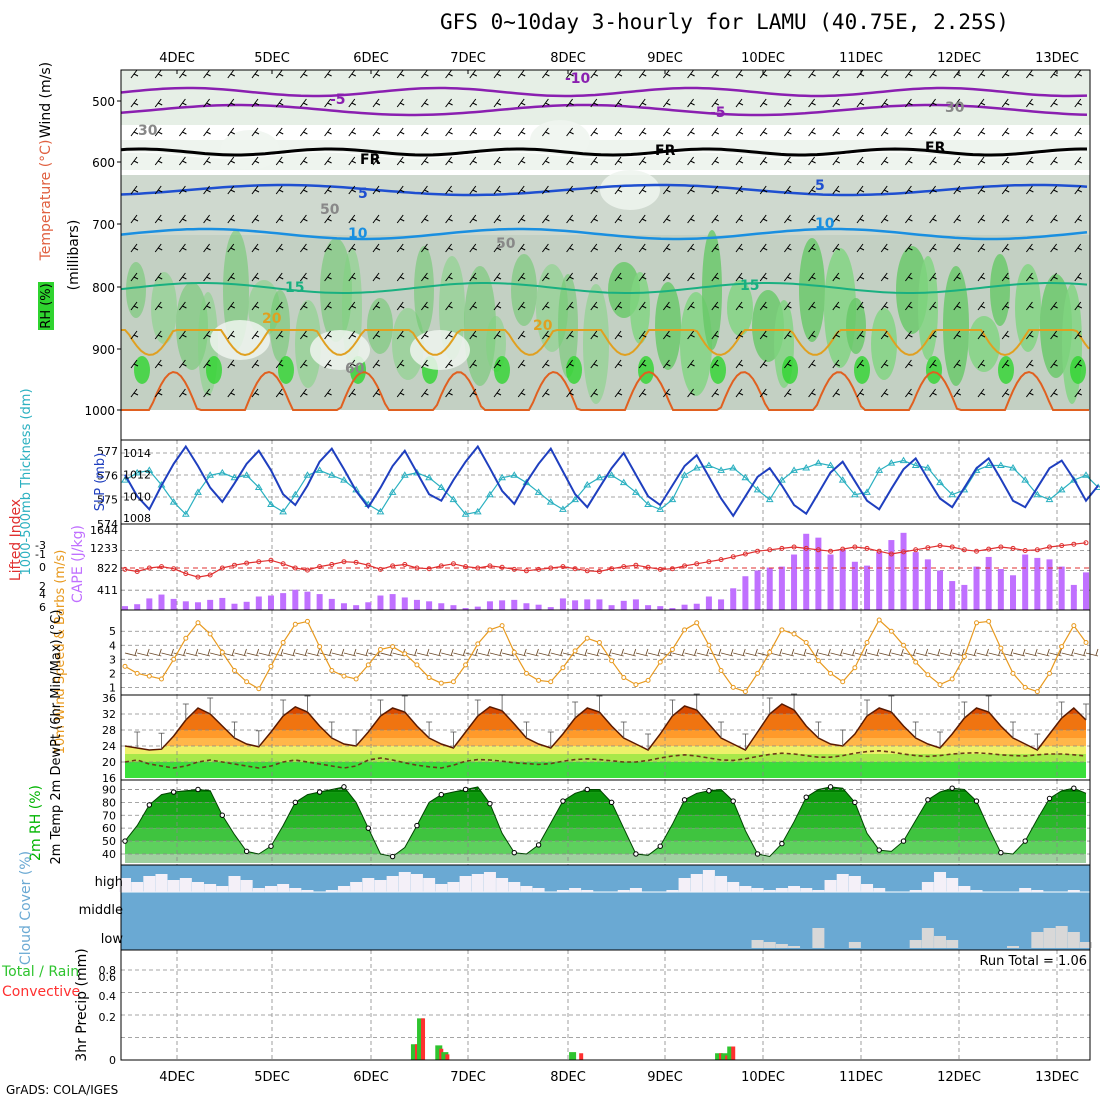 This screenshot has width=1100, height=1100. I want to click on precip-conv-bar, so click(581, 1056).